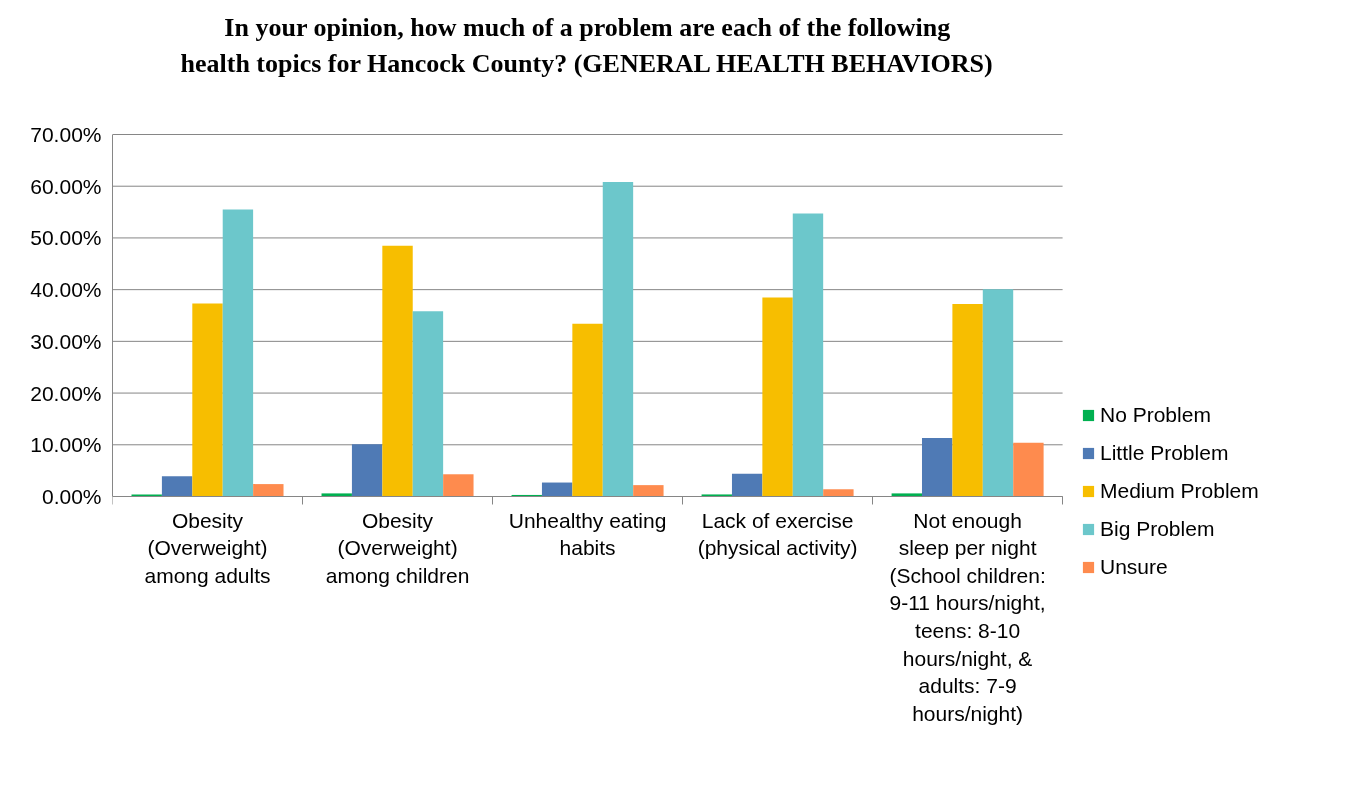 This screenshot has width=1345, height=788. What do you see at coordinates (66, 341) in the screenshot?
I see `y-tick-label: 30.00%` at bounding box center [66, 341].